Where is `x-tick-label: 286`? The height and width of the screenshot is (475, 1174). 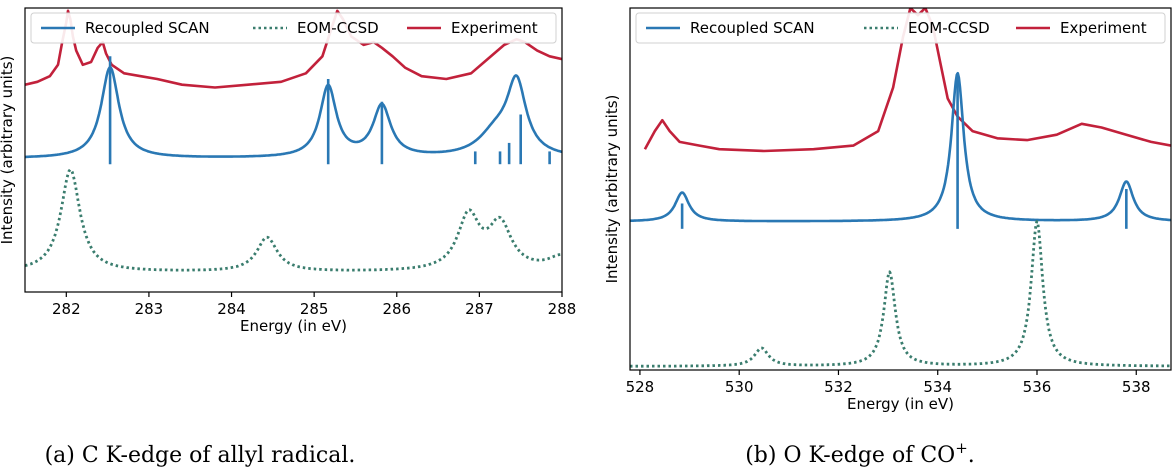
x-tick-label: 286 is located at coordinates (396, 309).